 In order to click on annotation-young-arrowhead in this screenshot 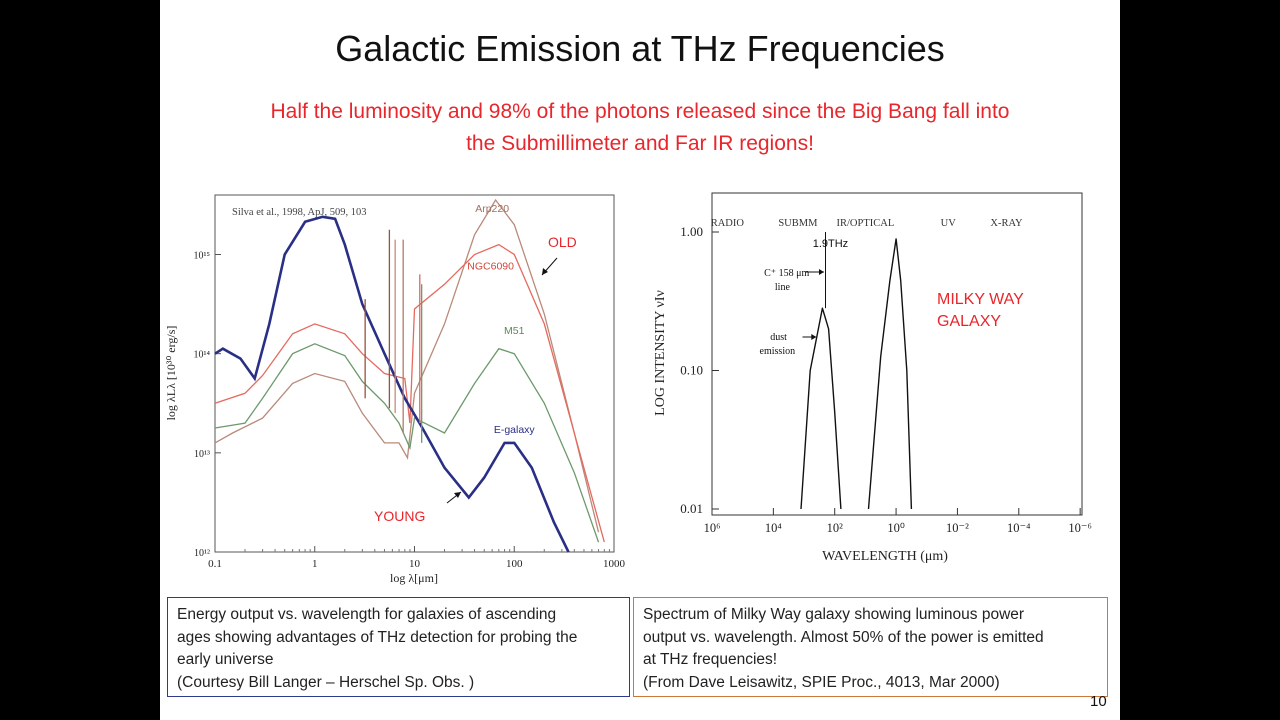, I will do `click(457, 495)`.